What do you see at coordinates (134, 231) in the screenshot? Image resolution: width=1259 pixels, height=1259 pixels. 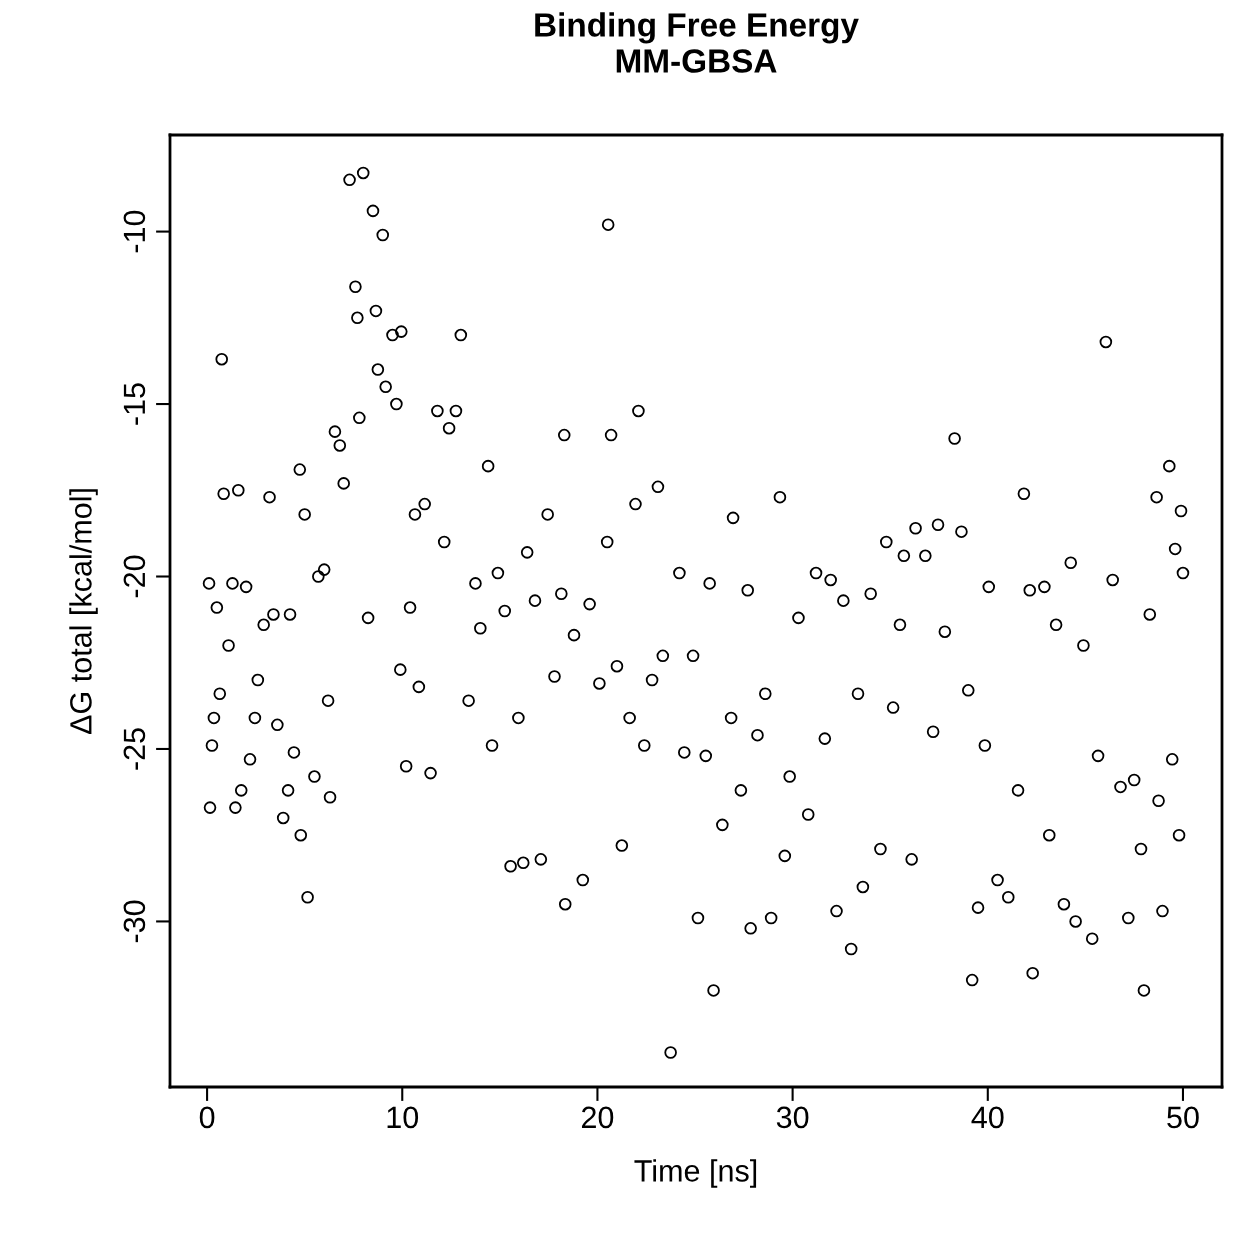 I see `y-tick-label: -10` at bounding box center [134, 231].